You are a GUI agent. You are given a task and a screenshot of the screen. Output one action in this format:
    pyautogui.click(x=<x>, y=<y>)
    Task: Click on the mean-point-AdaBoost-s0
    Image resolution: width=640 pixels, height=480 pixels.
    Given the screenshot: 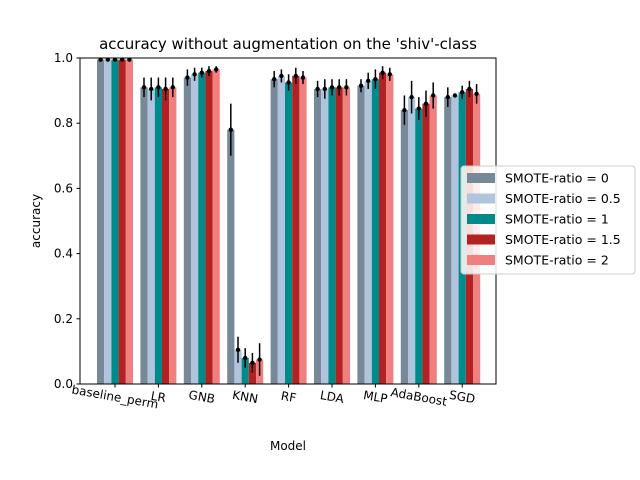 What is the action you would take?
    pyautogui.click(x=404, y=110)
    